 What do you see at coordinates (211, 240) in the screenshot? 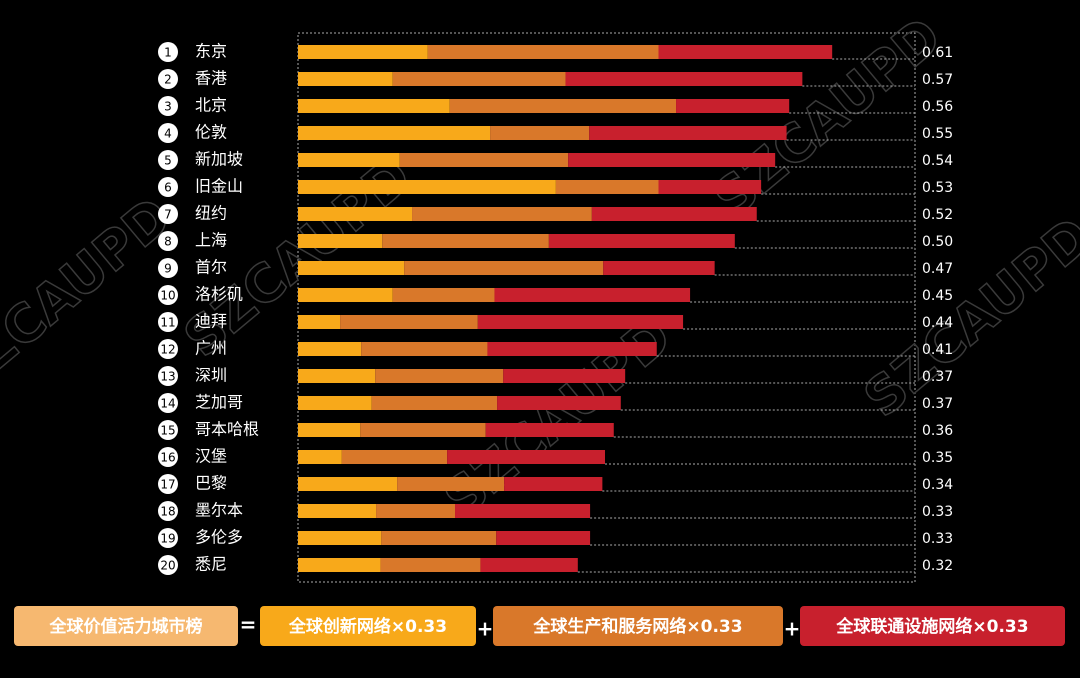
I see `category-label: 上海` at bounding box center [211, 240].